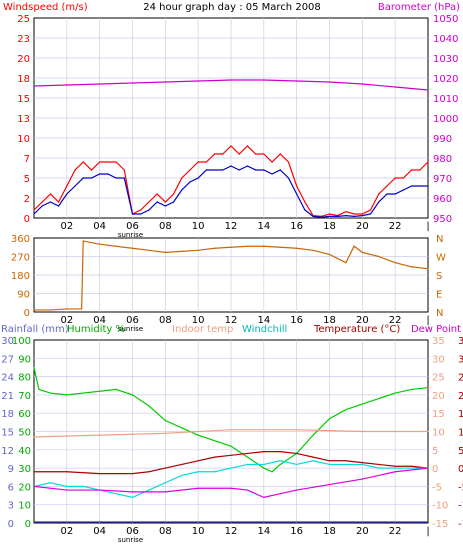 This screenshot has height=556, width=463. Describe the element at coordinates (66, 226) in the screenshot. I see `wind-panel-x-tick: 02` at that location.